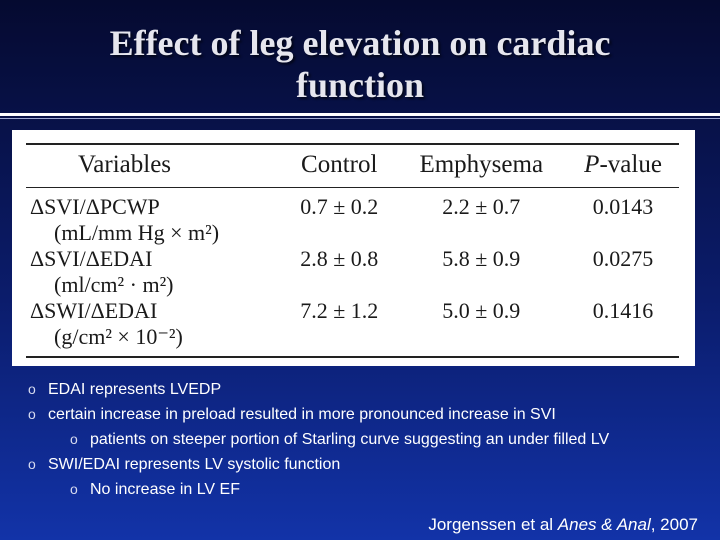  What do you see at coordinates (481, 166) in the screenshot?
I see `header-emphysema: Emphysema` at bounding box center [481, 166].